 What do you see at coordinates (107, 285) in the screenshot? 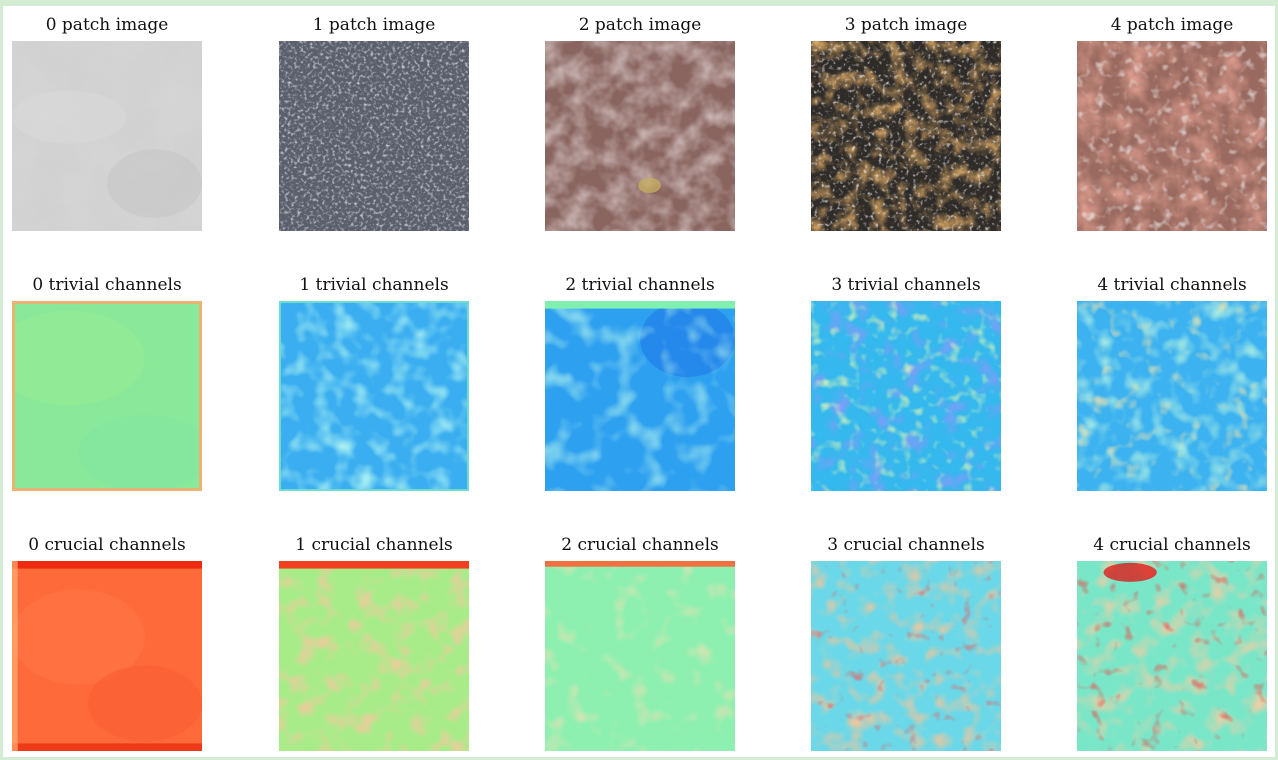
I see `panel-title: 0 trivial channels` at bounding box center [107, 285].